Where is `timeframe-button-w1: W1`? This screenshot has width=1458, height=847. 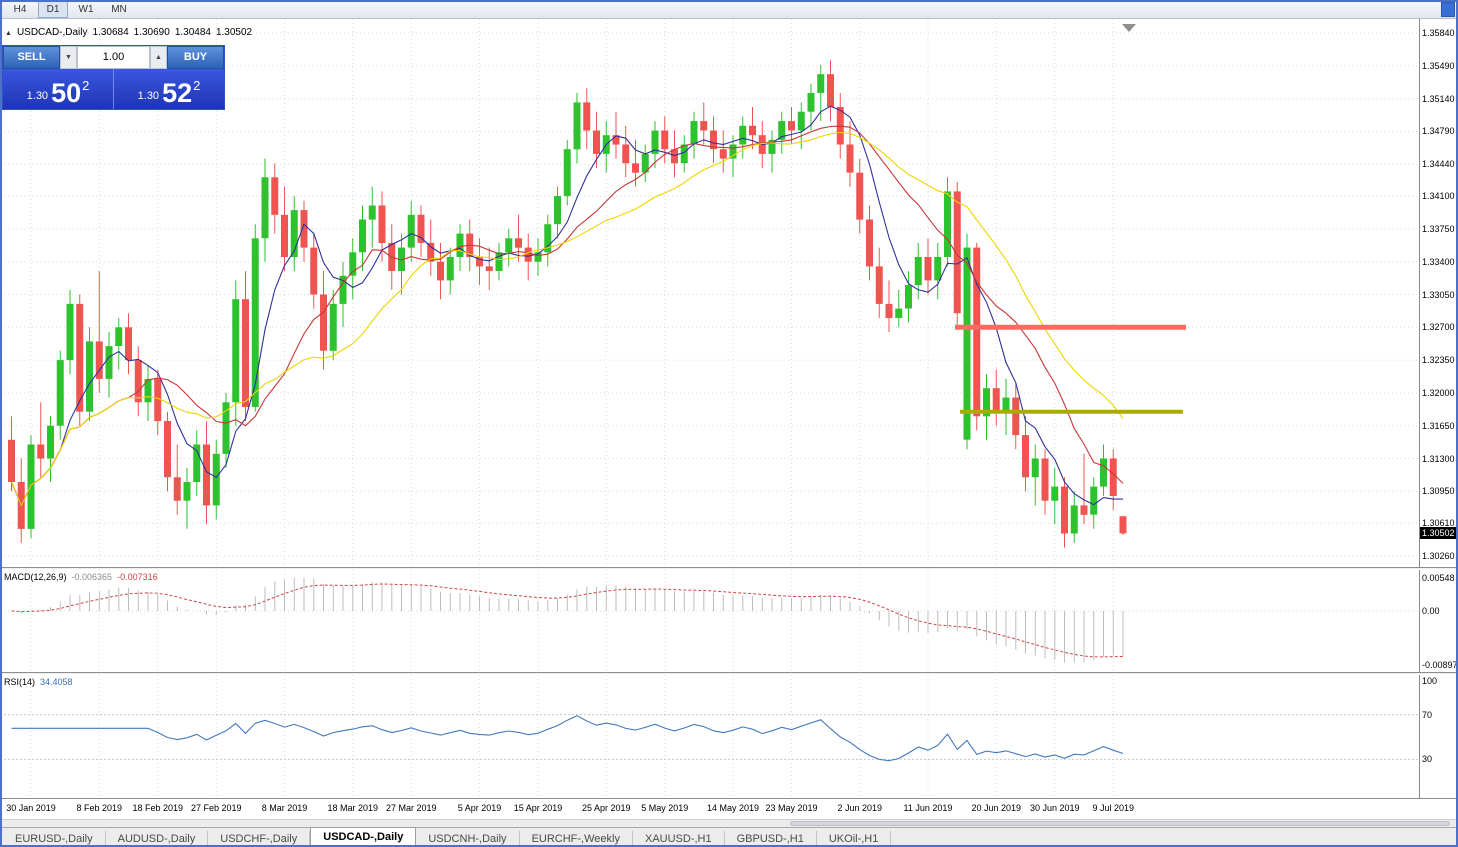 timeframe-button-w1: W1 is located at coordinates (86, 9).